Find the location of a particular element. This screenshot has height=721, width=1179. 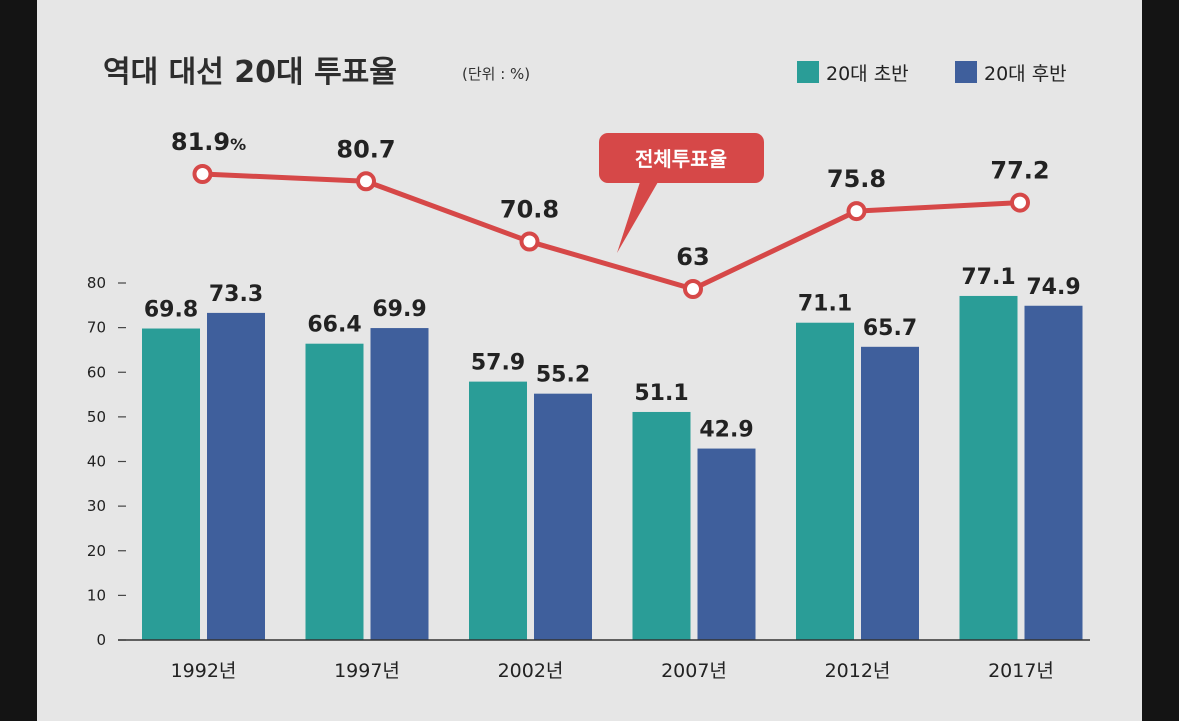

y-tick-label: 20 is located at coordinates (96, 551).